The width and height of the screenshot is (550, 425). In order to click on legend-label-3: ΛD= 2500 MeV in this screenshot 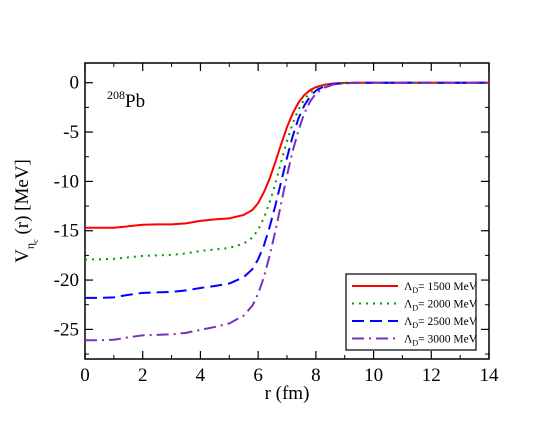, I will do `click(441, 323)`.